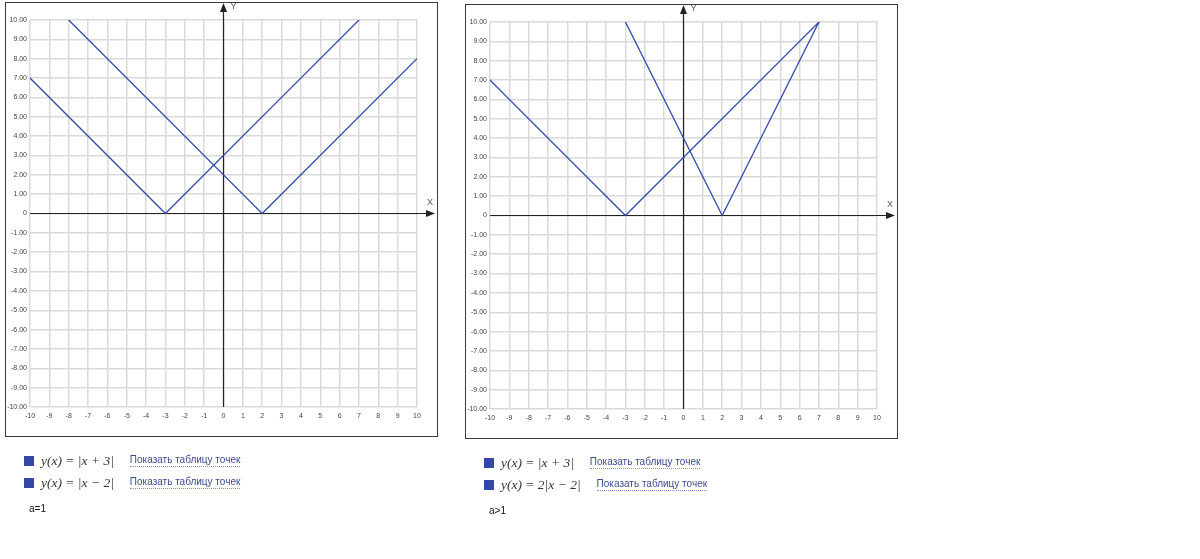  I want to click on text: a=1, so click(38, 508).